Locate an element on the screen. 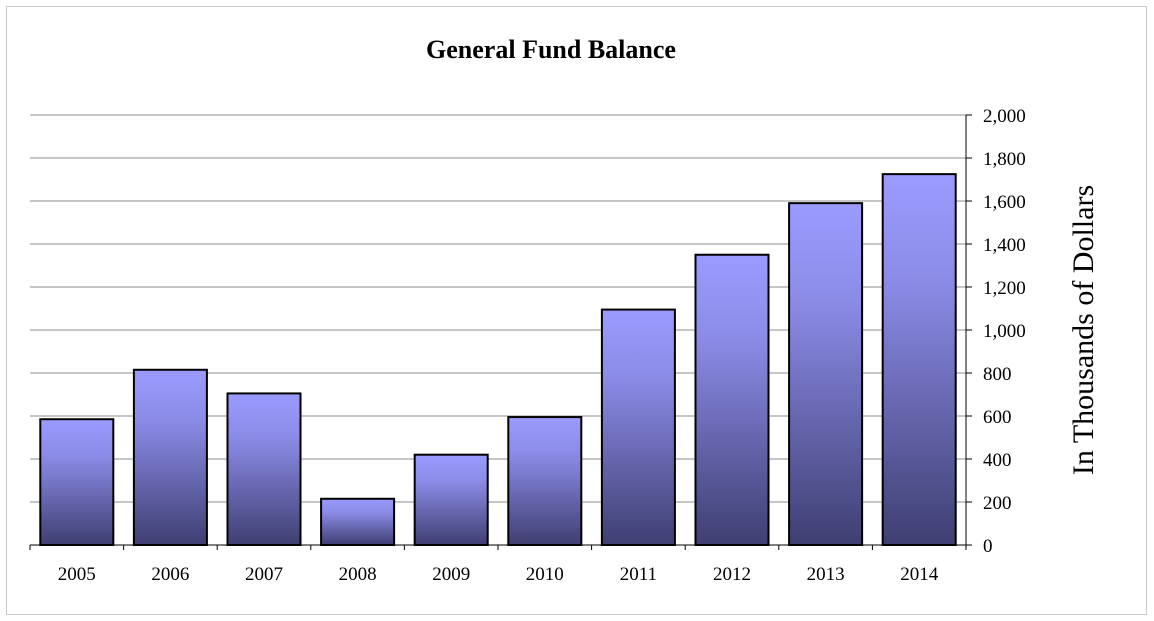  x-tick-label: 2007 is located at coordinates (264, 574).